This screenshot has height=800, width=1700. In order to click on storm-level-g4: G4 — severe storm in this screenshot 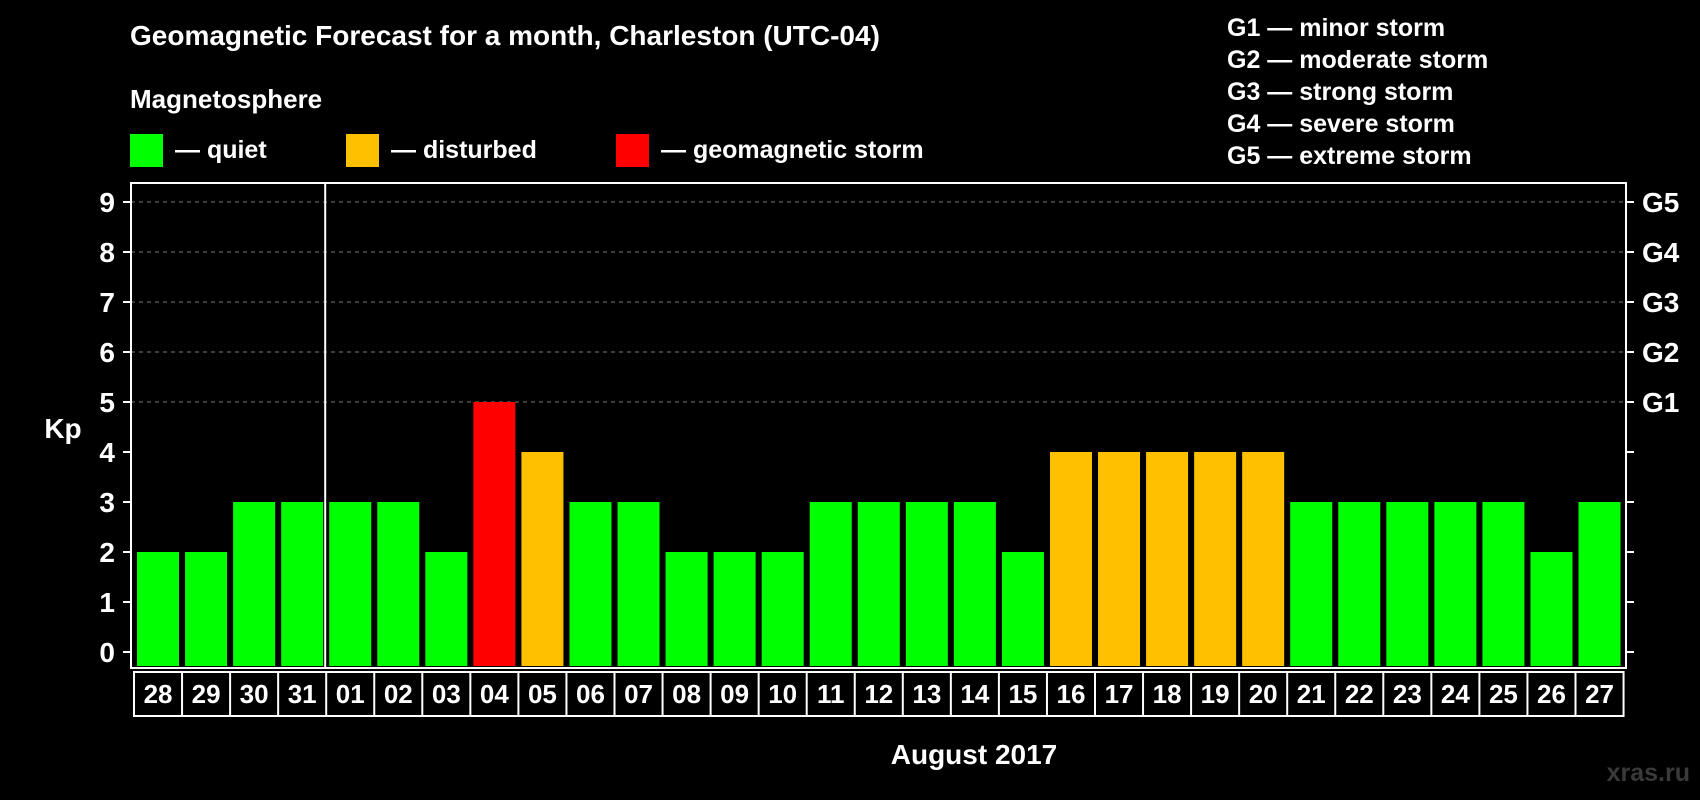, I will do `click(1341, 124)`.